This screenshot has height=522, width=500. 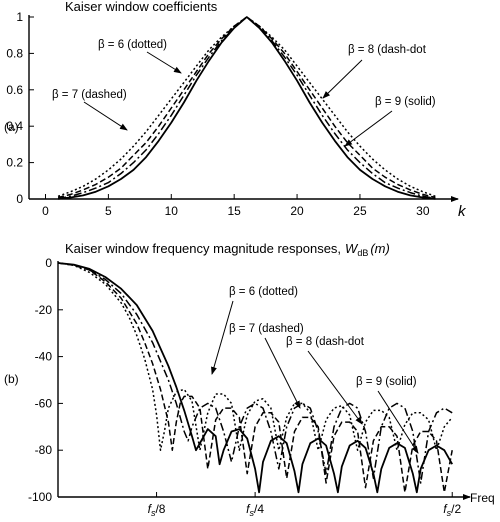 What do you see at coordinates (266, 329) in the screenshot?
I see `panel-b-annotation-beta7: β = 7 (dashed)` at bounding box center [266, 329].